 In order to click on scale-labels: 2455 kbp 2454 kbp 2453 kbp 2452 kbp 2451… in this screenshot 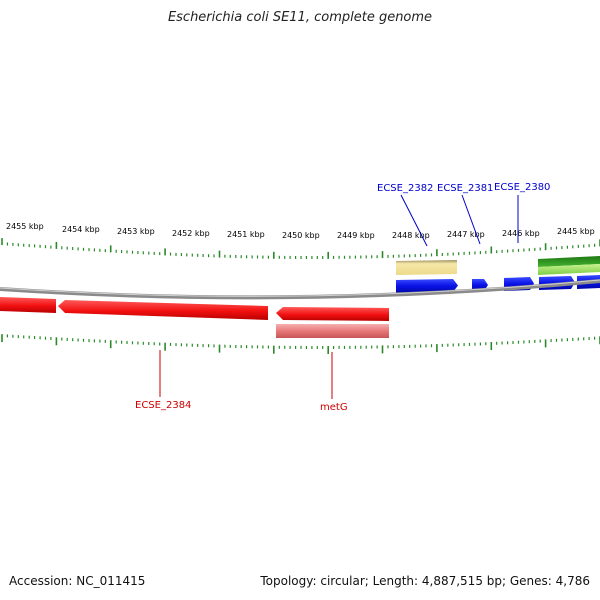, I will do `click(300, 231)`.